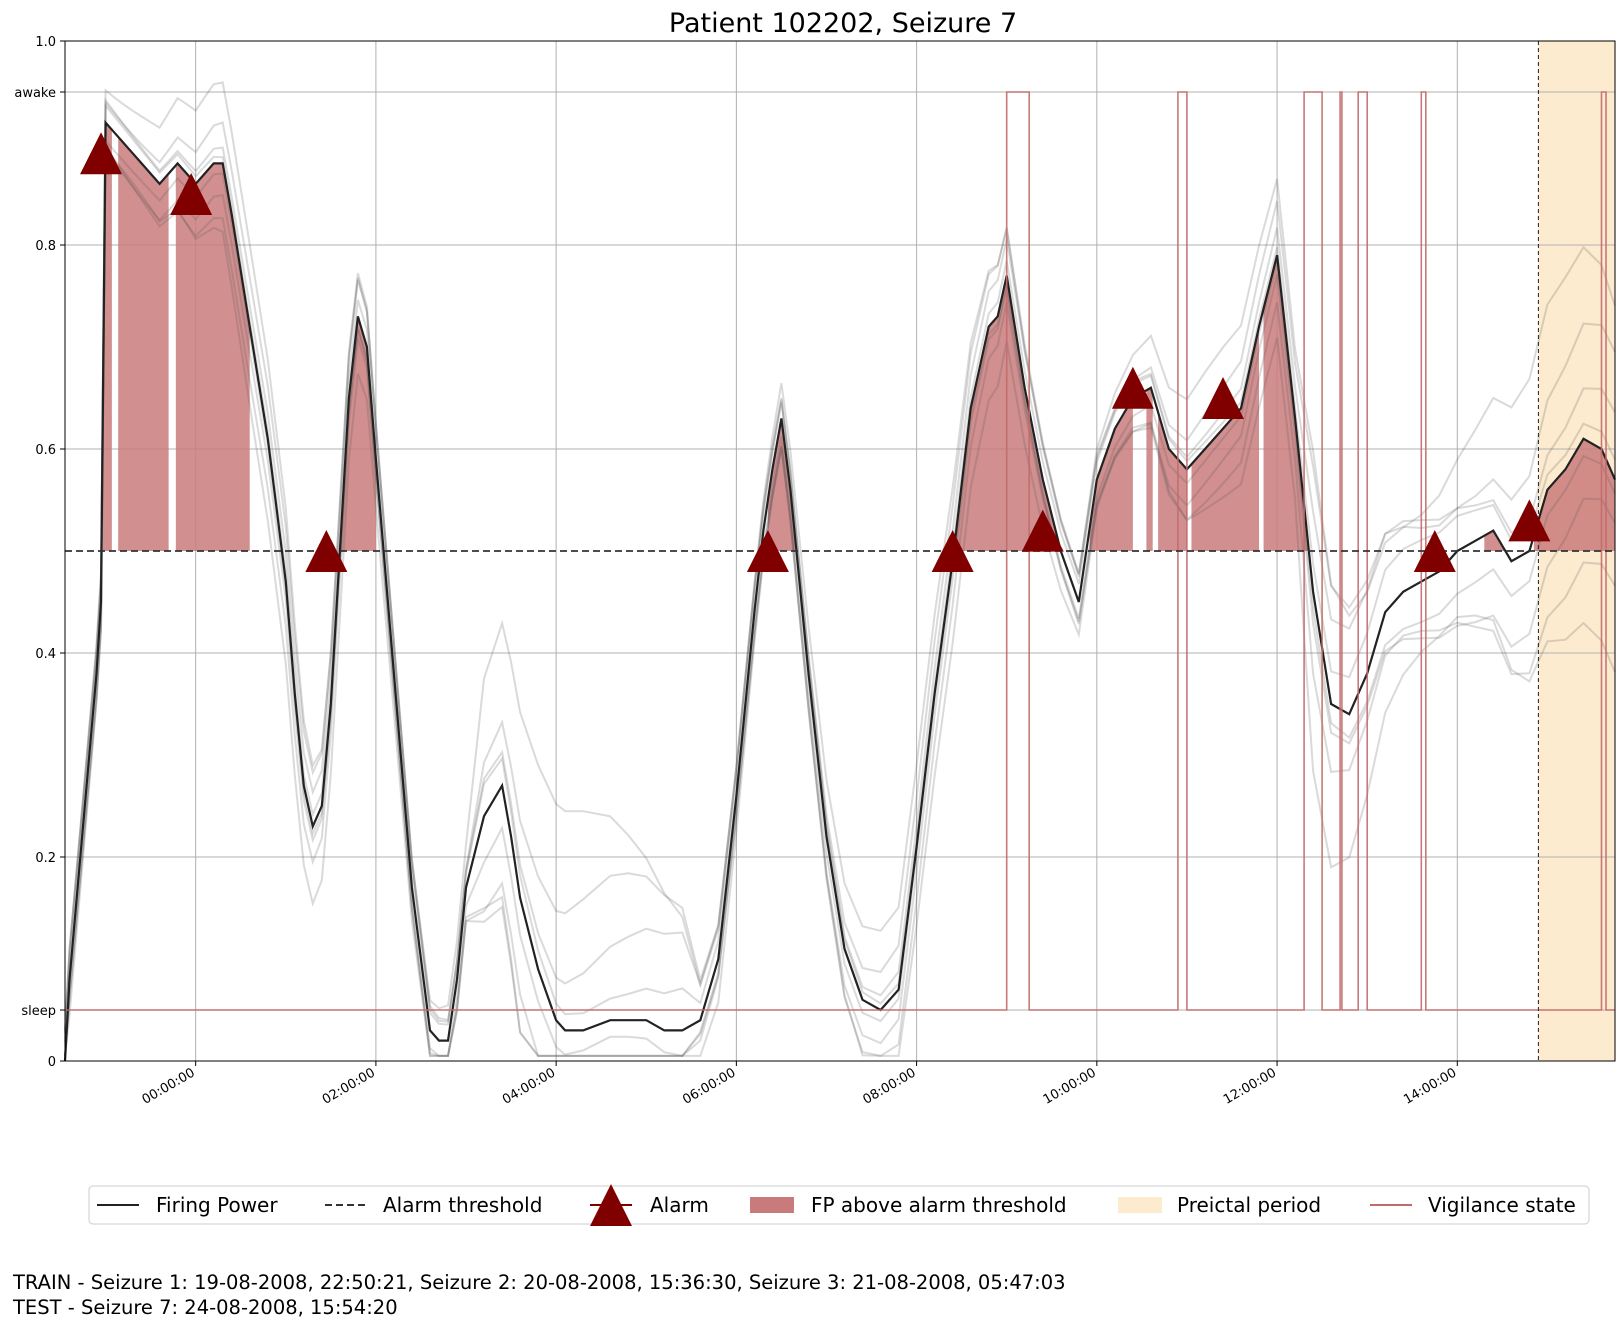 The image size is (1624, 1329). What do you see at coordinates (45, 654) in the screenshot?
I see `y-tick-label: 0.4` at bounding box center [45, 654].